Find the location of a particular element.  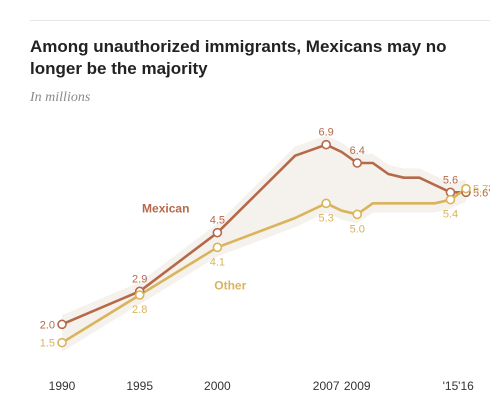

x-tick-label: 1995 is located at coordinates (139, 386).